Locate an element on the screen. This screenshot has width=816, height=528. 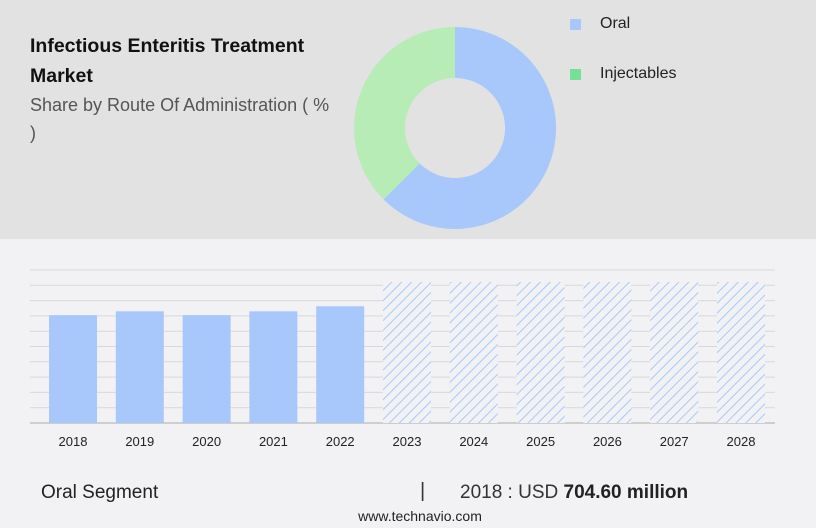
legend-swatch-injectables is located at coordinates (575, 74).